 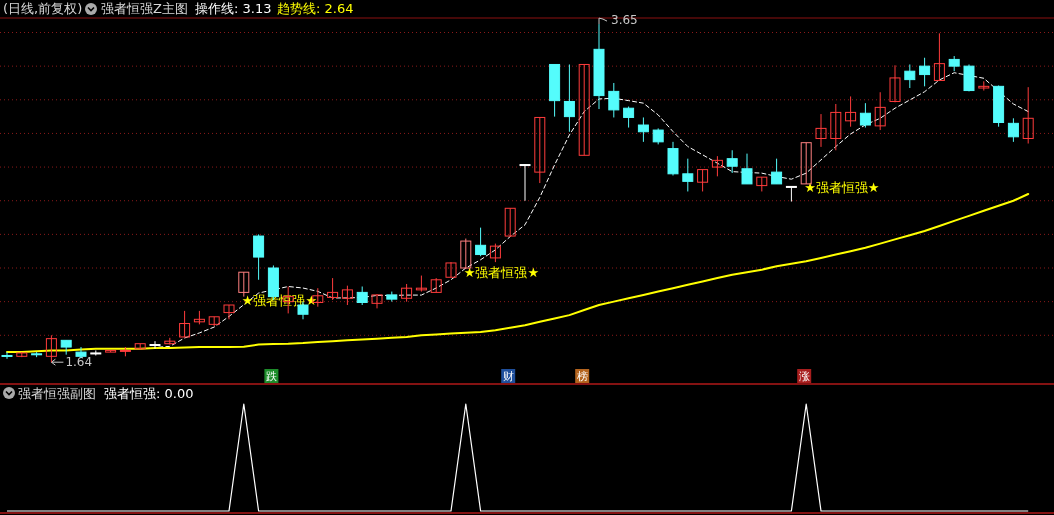 What do you see at coordinates (624, 20) in the screenshot?
I see `annotation: 3.65` at bounding box center [624, 20].